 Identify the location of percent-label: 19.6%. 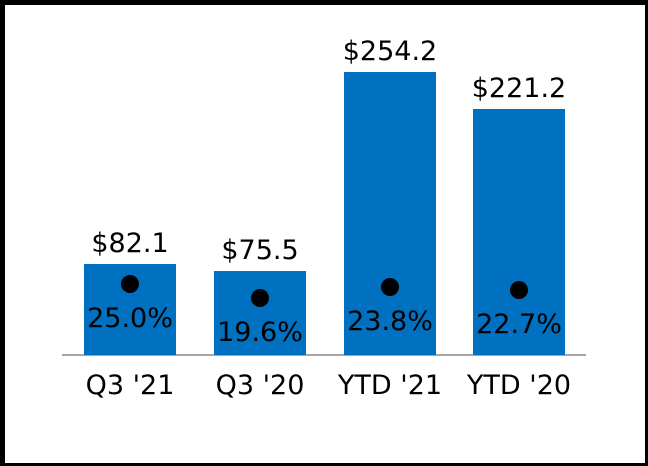
(260, 333).